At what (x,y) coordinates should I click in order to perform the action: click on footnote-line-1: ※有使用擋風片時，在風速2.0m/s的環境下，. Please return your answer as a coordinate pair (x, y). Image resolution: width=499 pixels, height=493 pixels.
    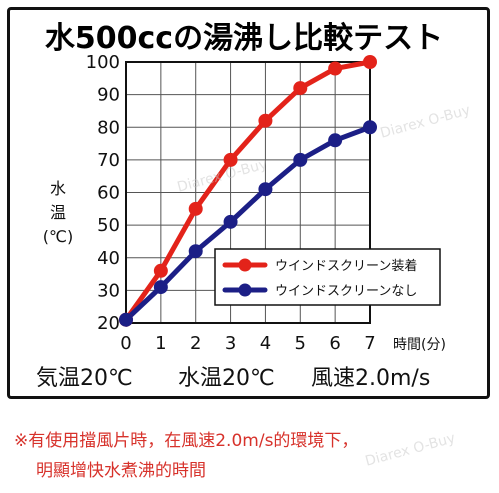
    Looking at the image, I should click on (186, 441).